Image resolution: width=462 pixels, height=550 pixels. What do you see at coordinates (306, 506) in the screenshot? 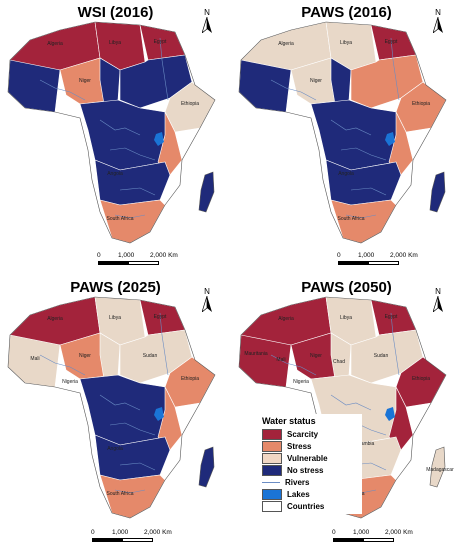
I see `legend-label: Countries` at bounding box center [306, 506].